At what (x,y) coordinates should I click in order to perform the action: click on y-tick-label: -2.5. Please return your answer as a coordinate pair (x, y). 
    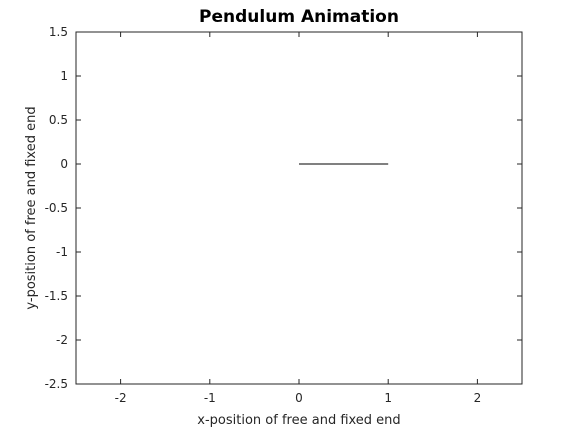
    Looking at the image, I should click on (56, 384).